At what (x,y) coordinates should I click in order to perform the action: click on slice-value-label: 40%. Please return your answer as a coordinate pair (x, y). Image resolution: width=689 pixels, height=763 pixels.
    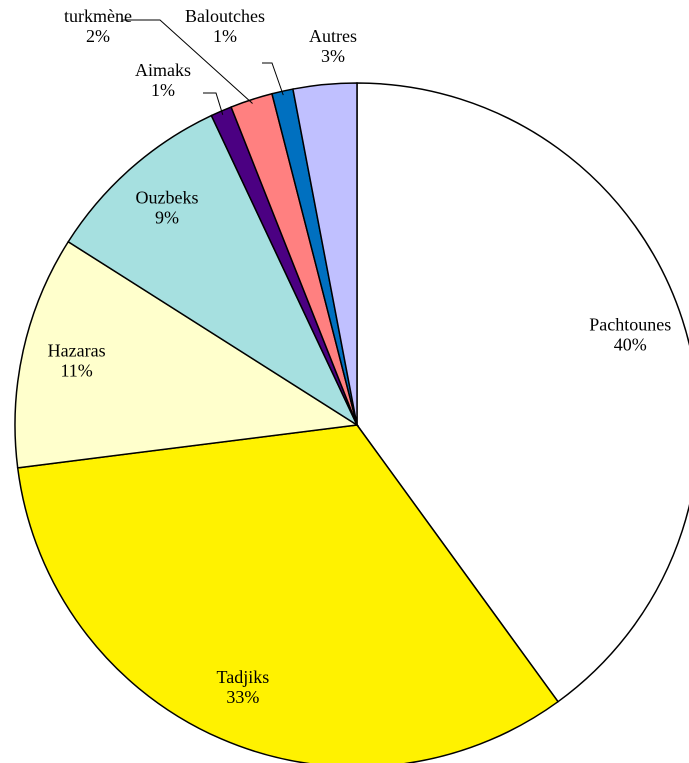
    Looking at the image, I should click on (630, 344).